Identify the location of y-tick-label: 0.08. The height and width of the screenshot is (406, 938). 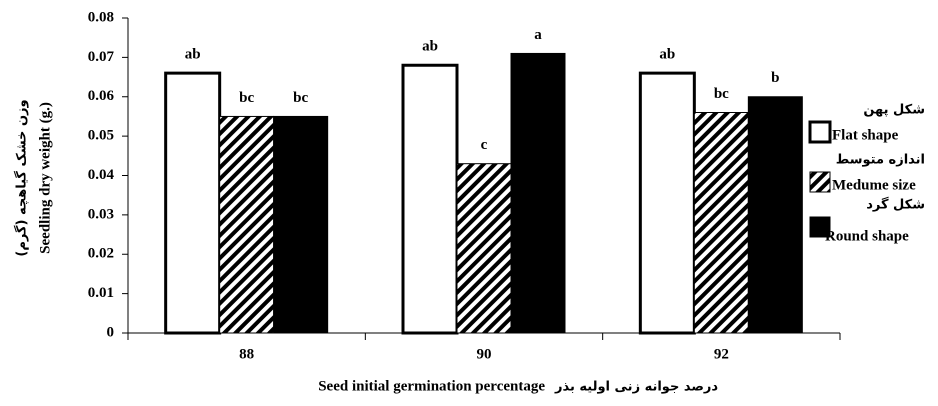
(101, 17).